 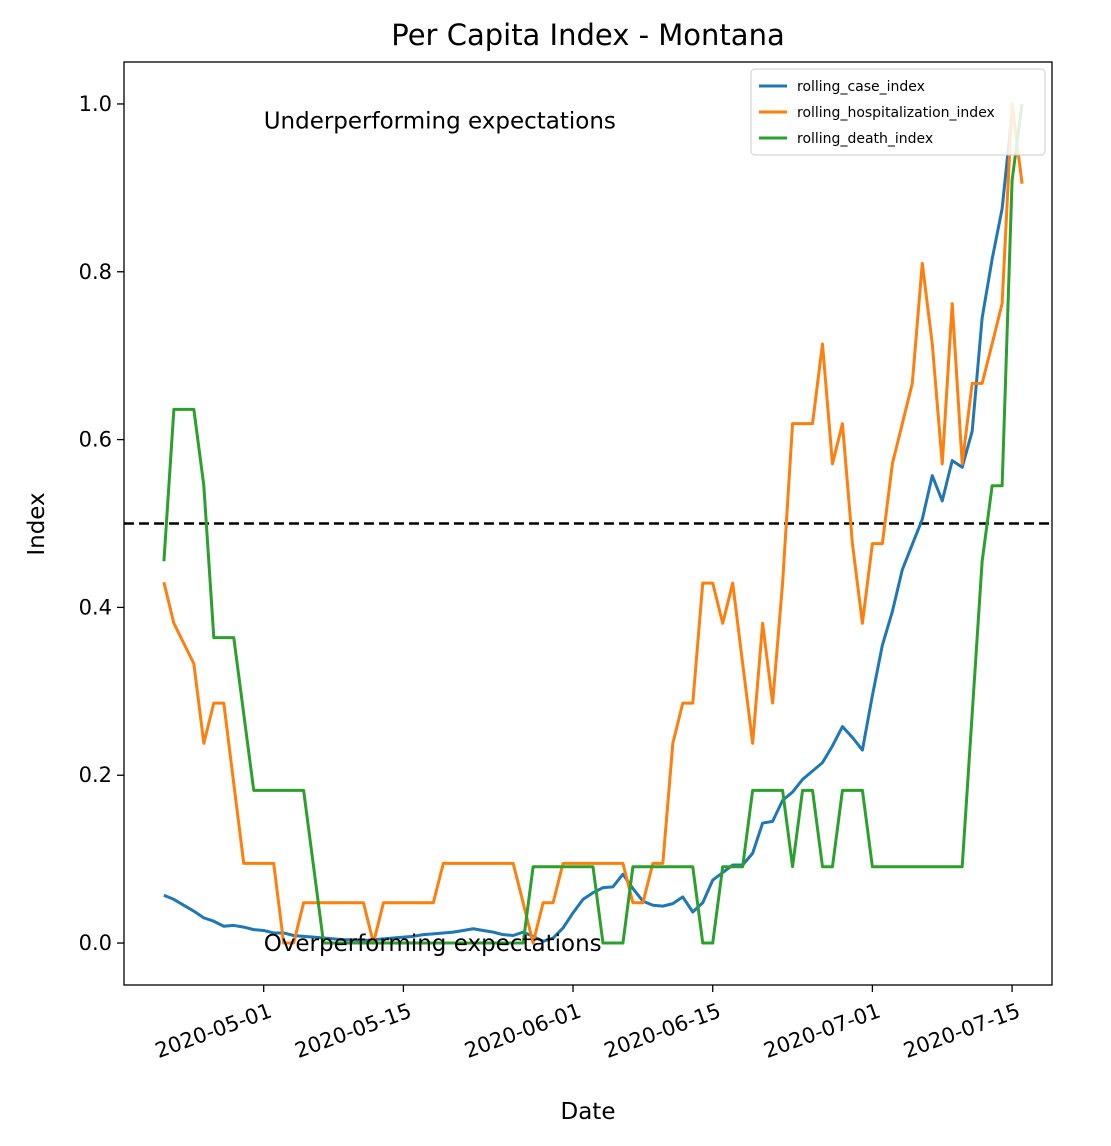 I want to click on legend-label-rolling_hospitalization_index: rolling_hospitalization_index, so click(x=896, y=113).